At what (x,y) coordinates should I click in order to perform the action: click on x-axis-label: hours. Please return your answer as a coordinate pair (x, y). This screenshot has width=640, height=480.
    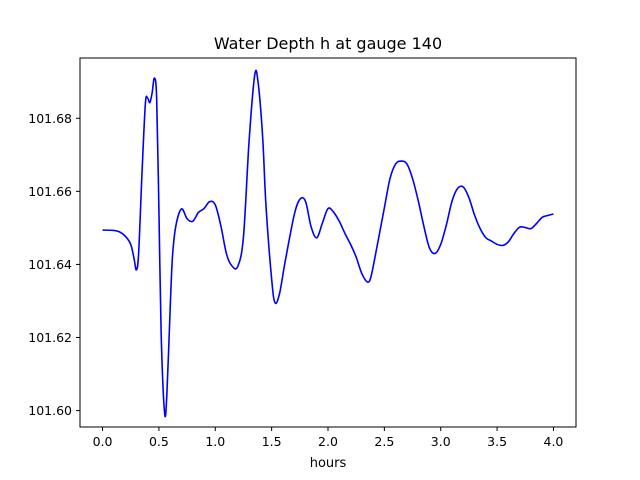
    Looking at the image, I should click on (328, 463).